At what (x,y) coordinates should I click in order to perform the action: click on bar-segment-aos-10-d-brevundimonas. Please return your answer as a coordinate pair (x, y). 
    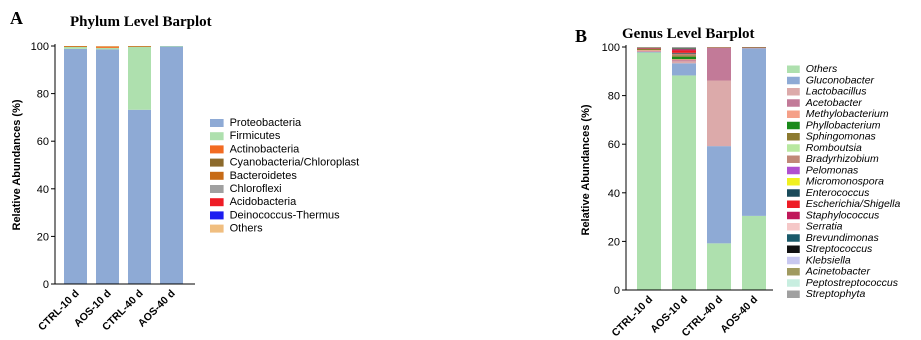
    Looking at the image, I should click on (684, 49).